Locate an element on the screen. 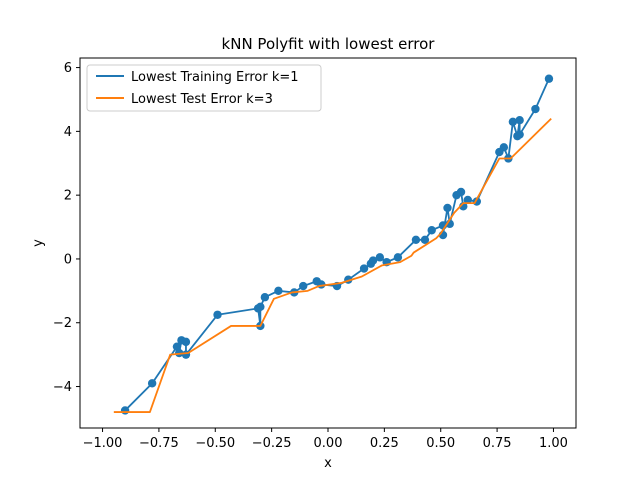  x-tick-label: 0.00 is located at coordinates (328, 443).